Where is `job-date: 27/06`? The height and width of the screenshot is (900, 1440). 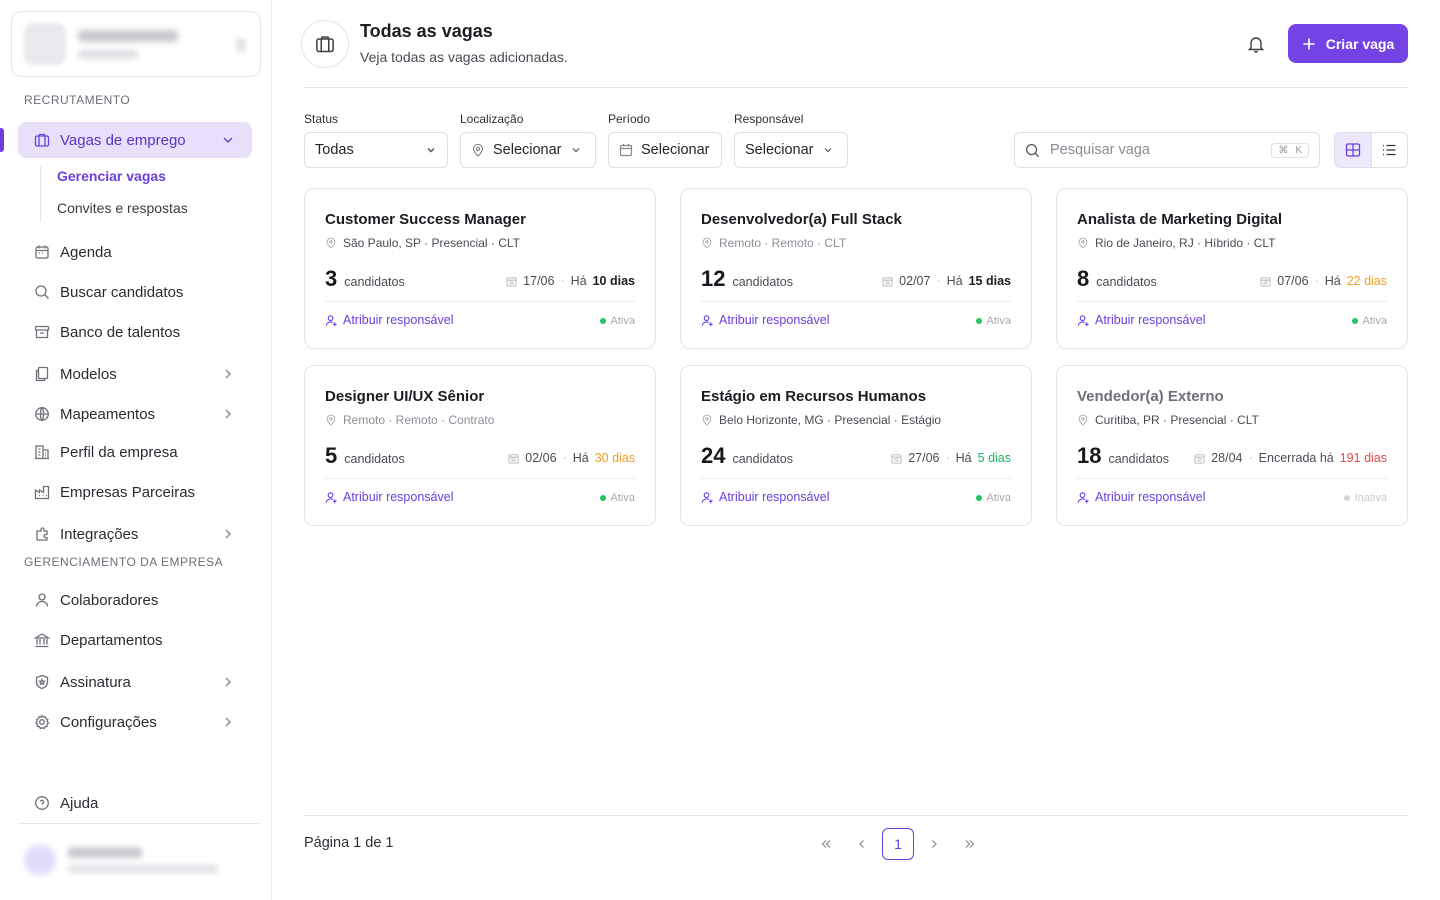 job-date: 27/06 is located at coordinates (924, 458).